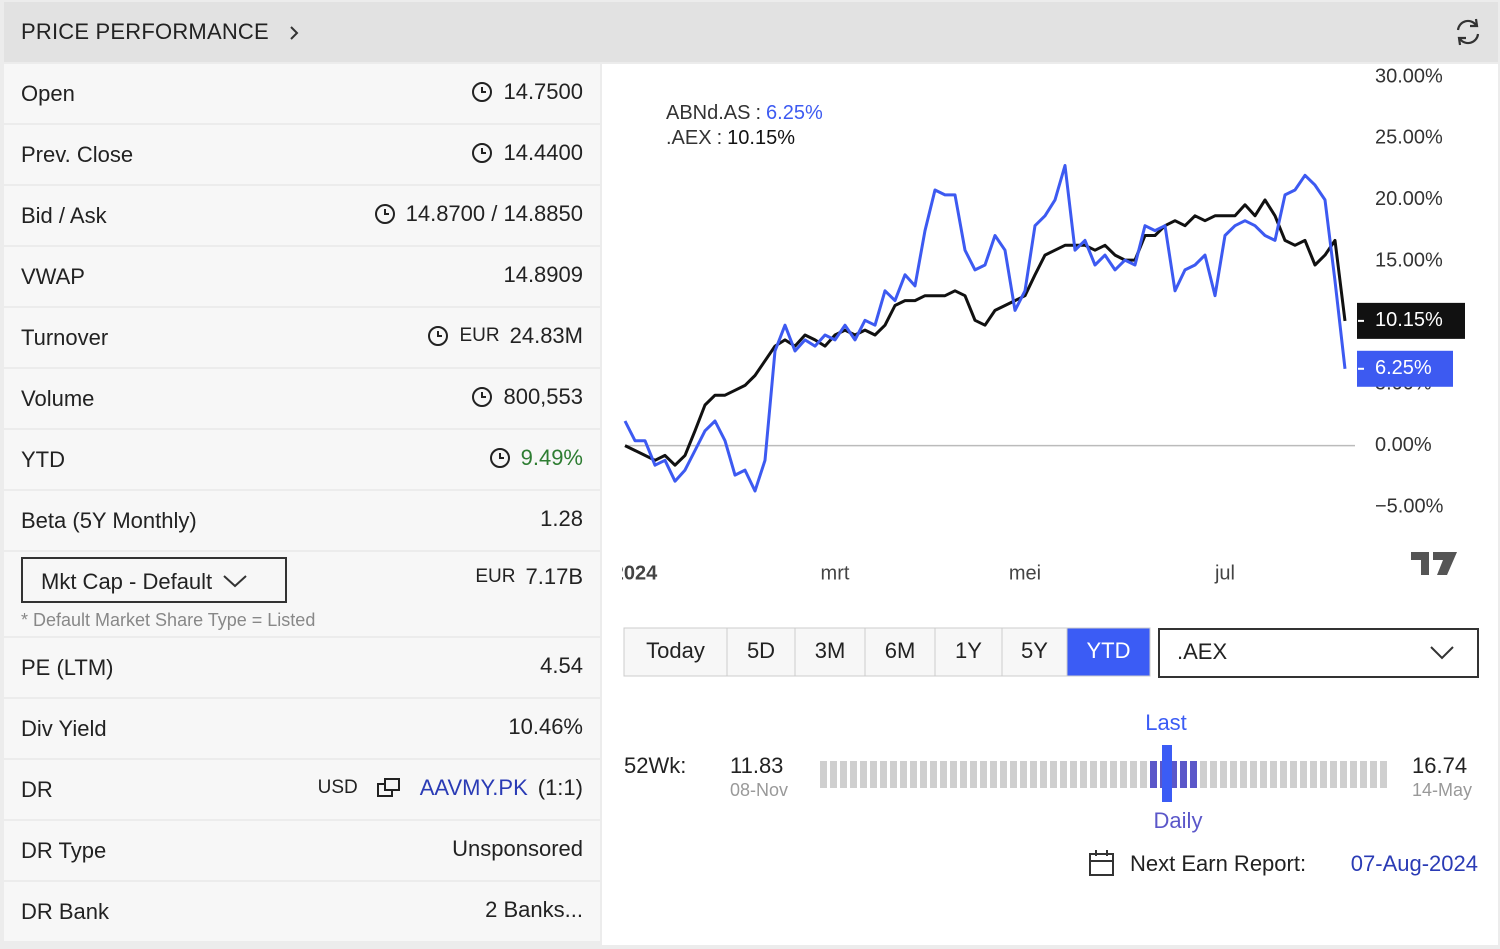  What do you see at coordinates (751, 32) in the screenshot?
I see `header: PRICE PERFORMANCE` at bounding box center [751, 32].